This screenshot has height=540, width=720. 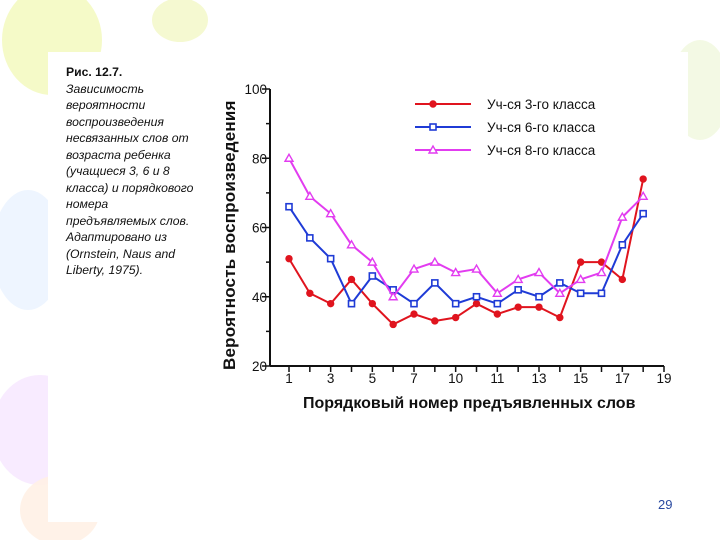 I want to click on y-tick-label: 20, so click(x=259, y=366).